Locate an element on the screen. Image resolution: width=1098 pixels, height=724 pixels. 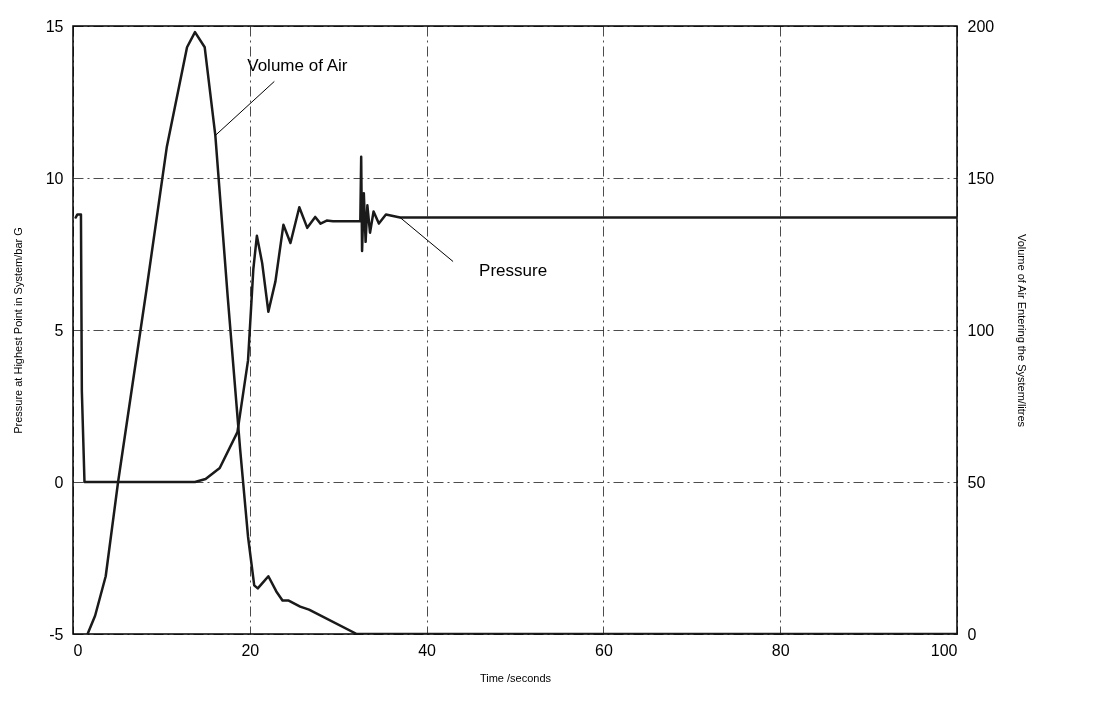
y2-tick-label: 200 is located at coordinates (981, 26).